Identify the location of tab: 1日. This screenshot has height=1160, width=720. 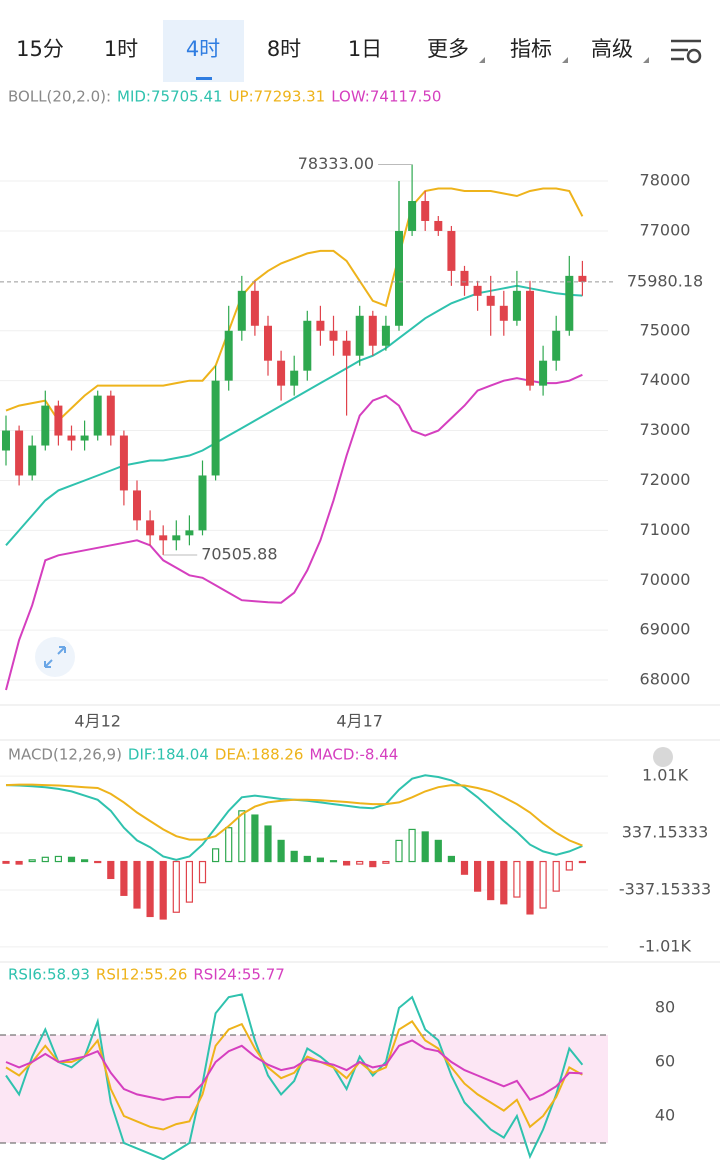
(365, 49).